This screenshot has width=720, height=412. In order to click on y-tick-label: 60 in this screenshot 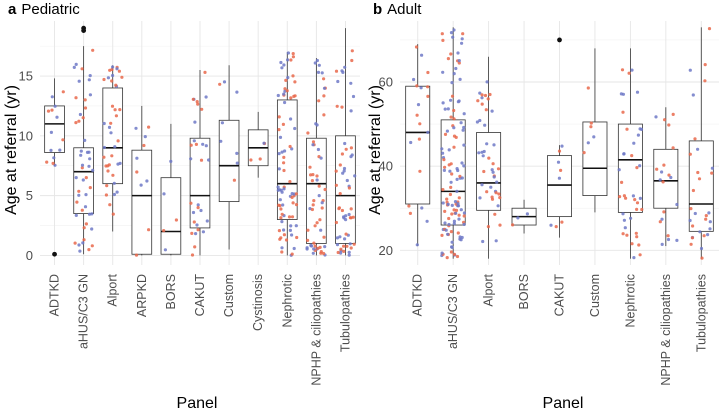, I will do `click(386, 82)`.